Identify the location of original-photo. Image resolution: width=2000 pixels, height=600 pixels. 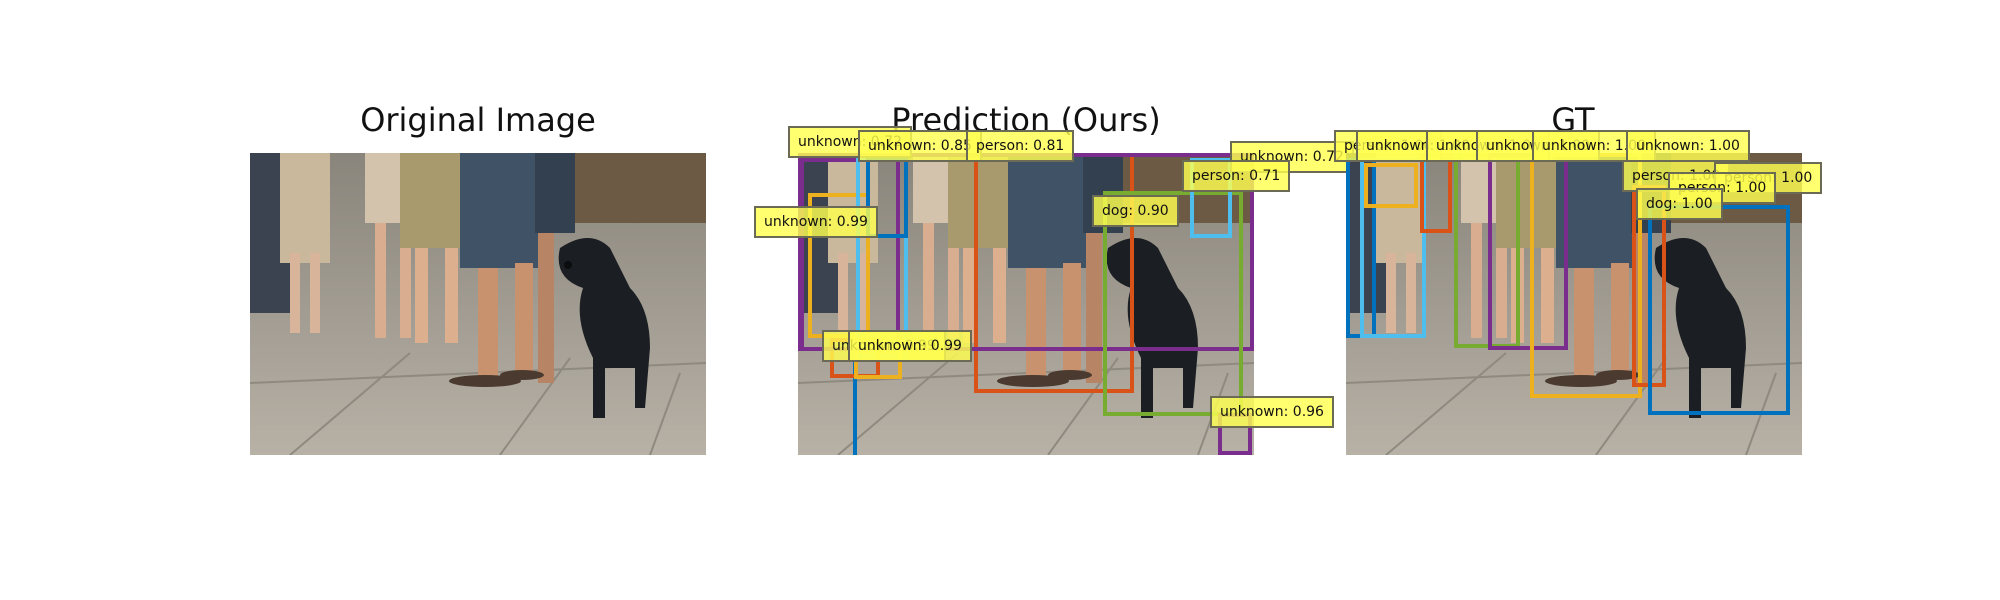
(478, 304).